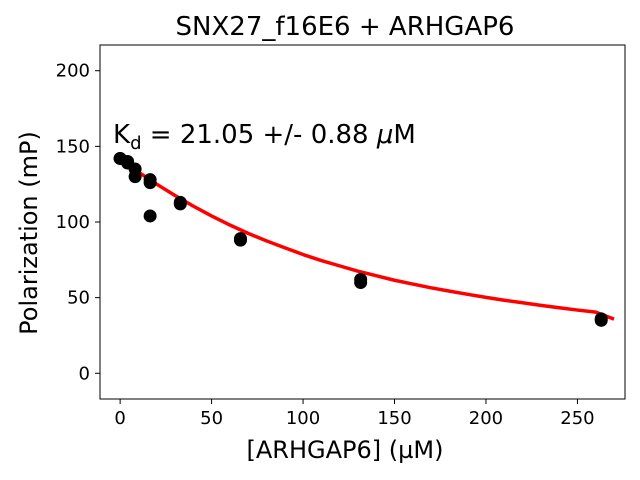  What do you see at coordinates (84, 373) in the screenshot?
I see `y-tick-label: 0` at bounding box center [84, 373].